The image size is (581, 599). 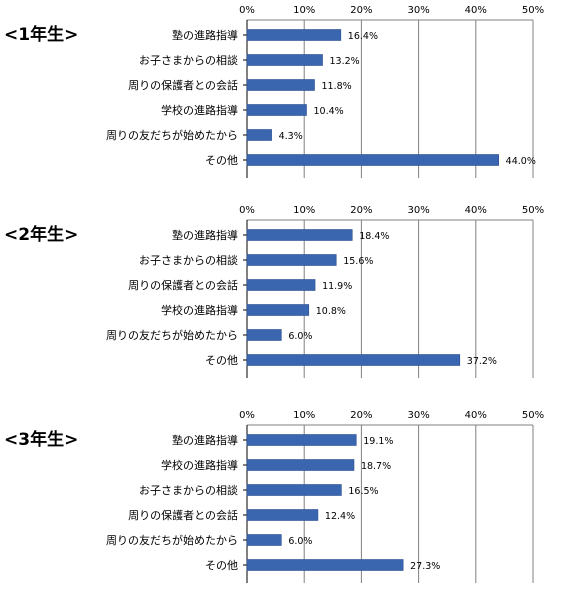 What do you see at coordinates (41, 35) in the screenshot?
I see `chart-title: <1年生>` at bounding box center [41, 35].